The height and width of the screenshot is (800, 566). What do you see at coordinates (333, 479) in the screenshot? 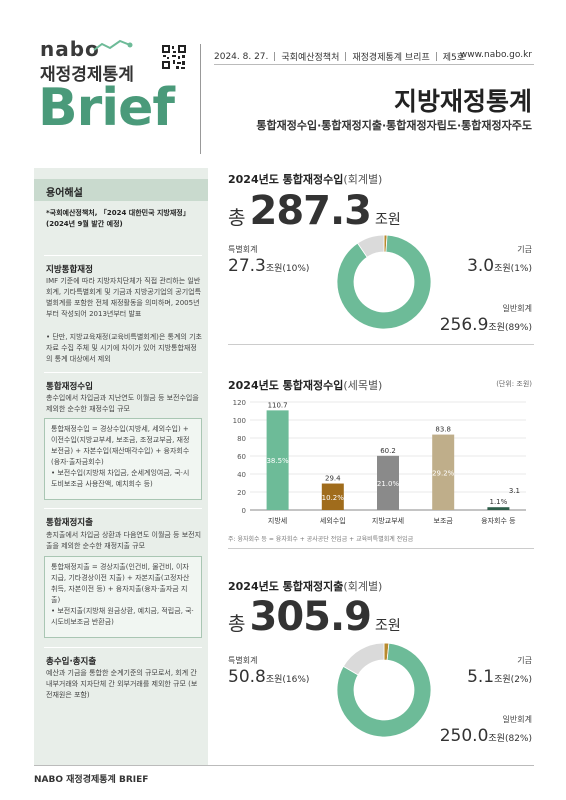
I see `bar-value-label: 29.4` at bounding box center [333, 479].